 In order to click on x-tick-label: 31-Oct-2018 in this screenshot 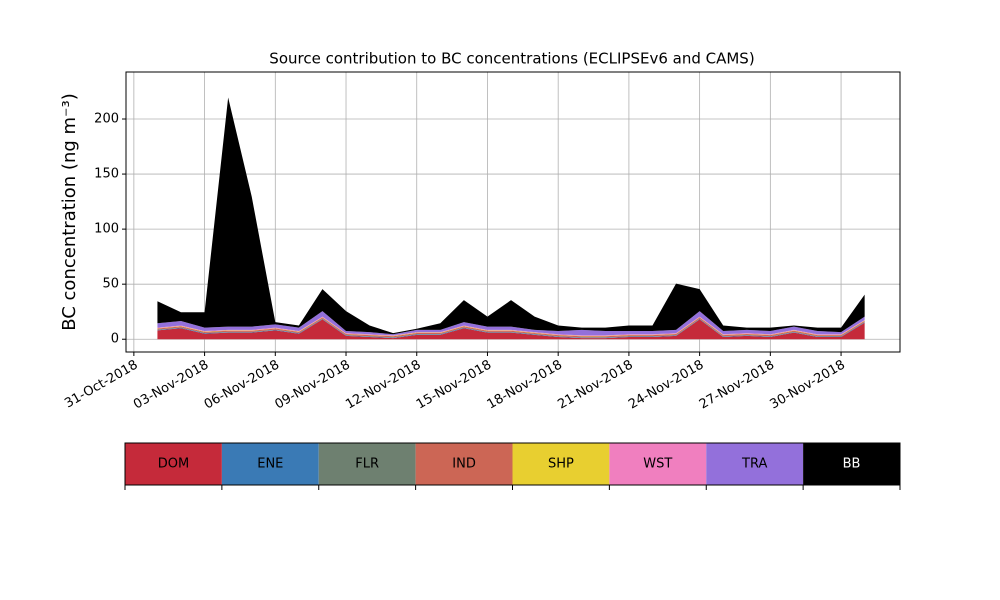, I will do `click(101, 385)`.